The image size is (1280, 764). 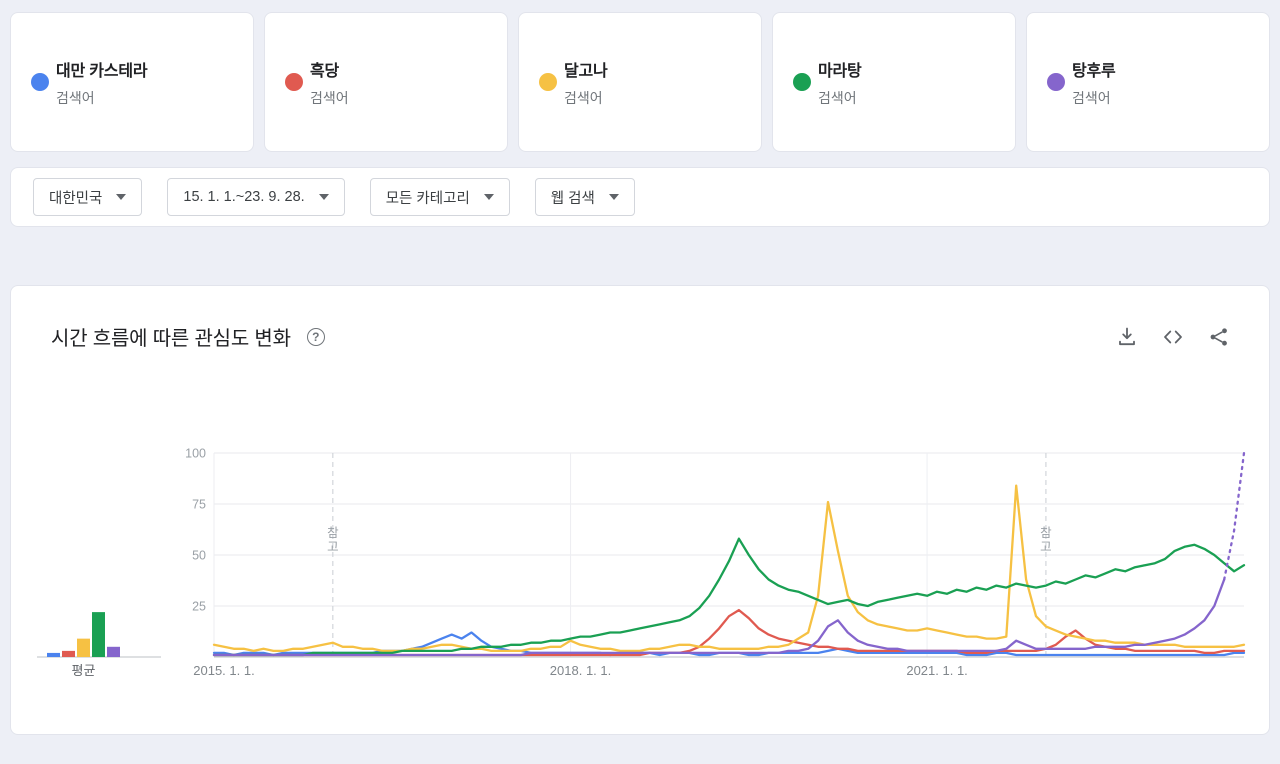 I want to click on category-filter-dropdown: 모든 카테고리, so click(x=439, y=197).